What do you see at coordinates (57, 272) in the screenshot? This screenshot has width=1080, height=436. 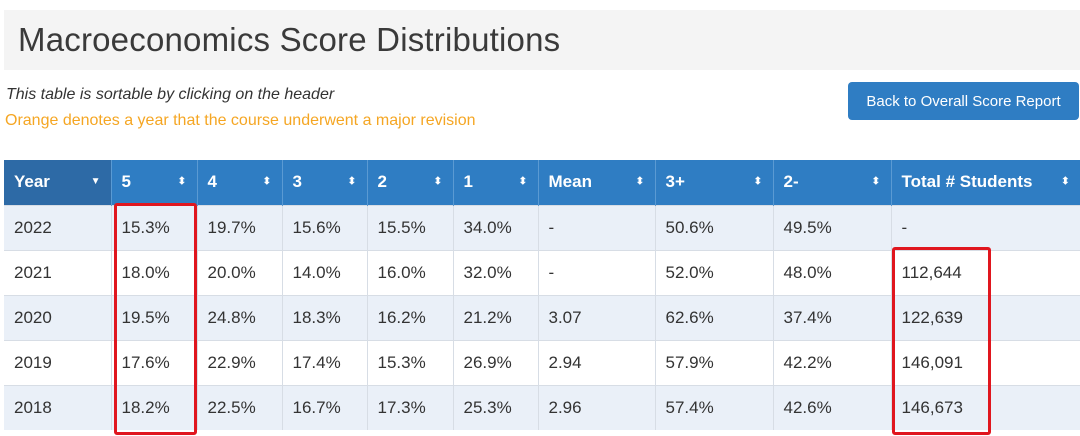 I see `cell-year: 2021` at bounding box center [57, 272].